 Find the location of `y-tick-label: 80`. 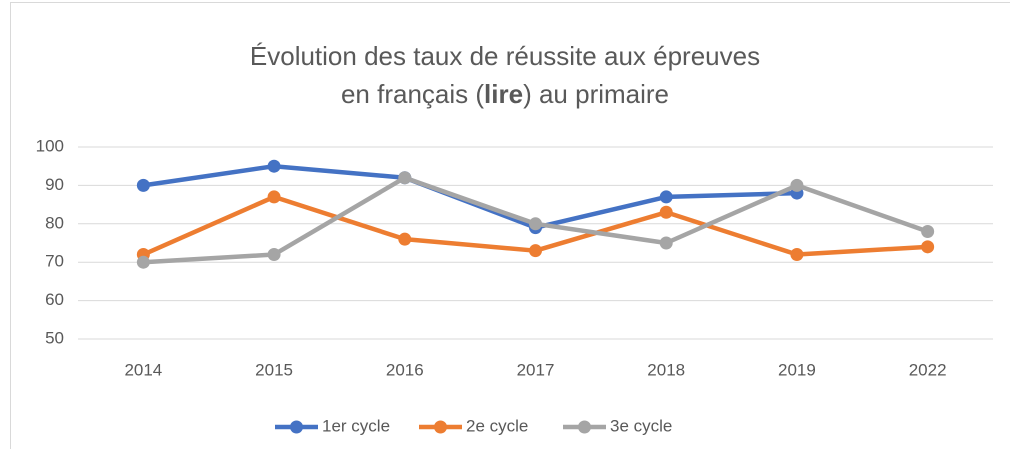

y-tick-label: 80 is located at coordinates (54, 222).